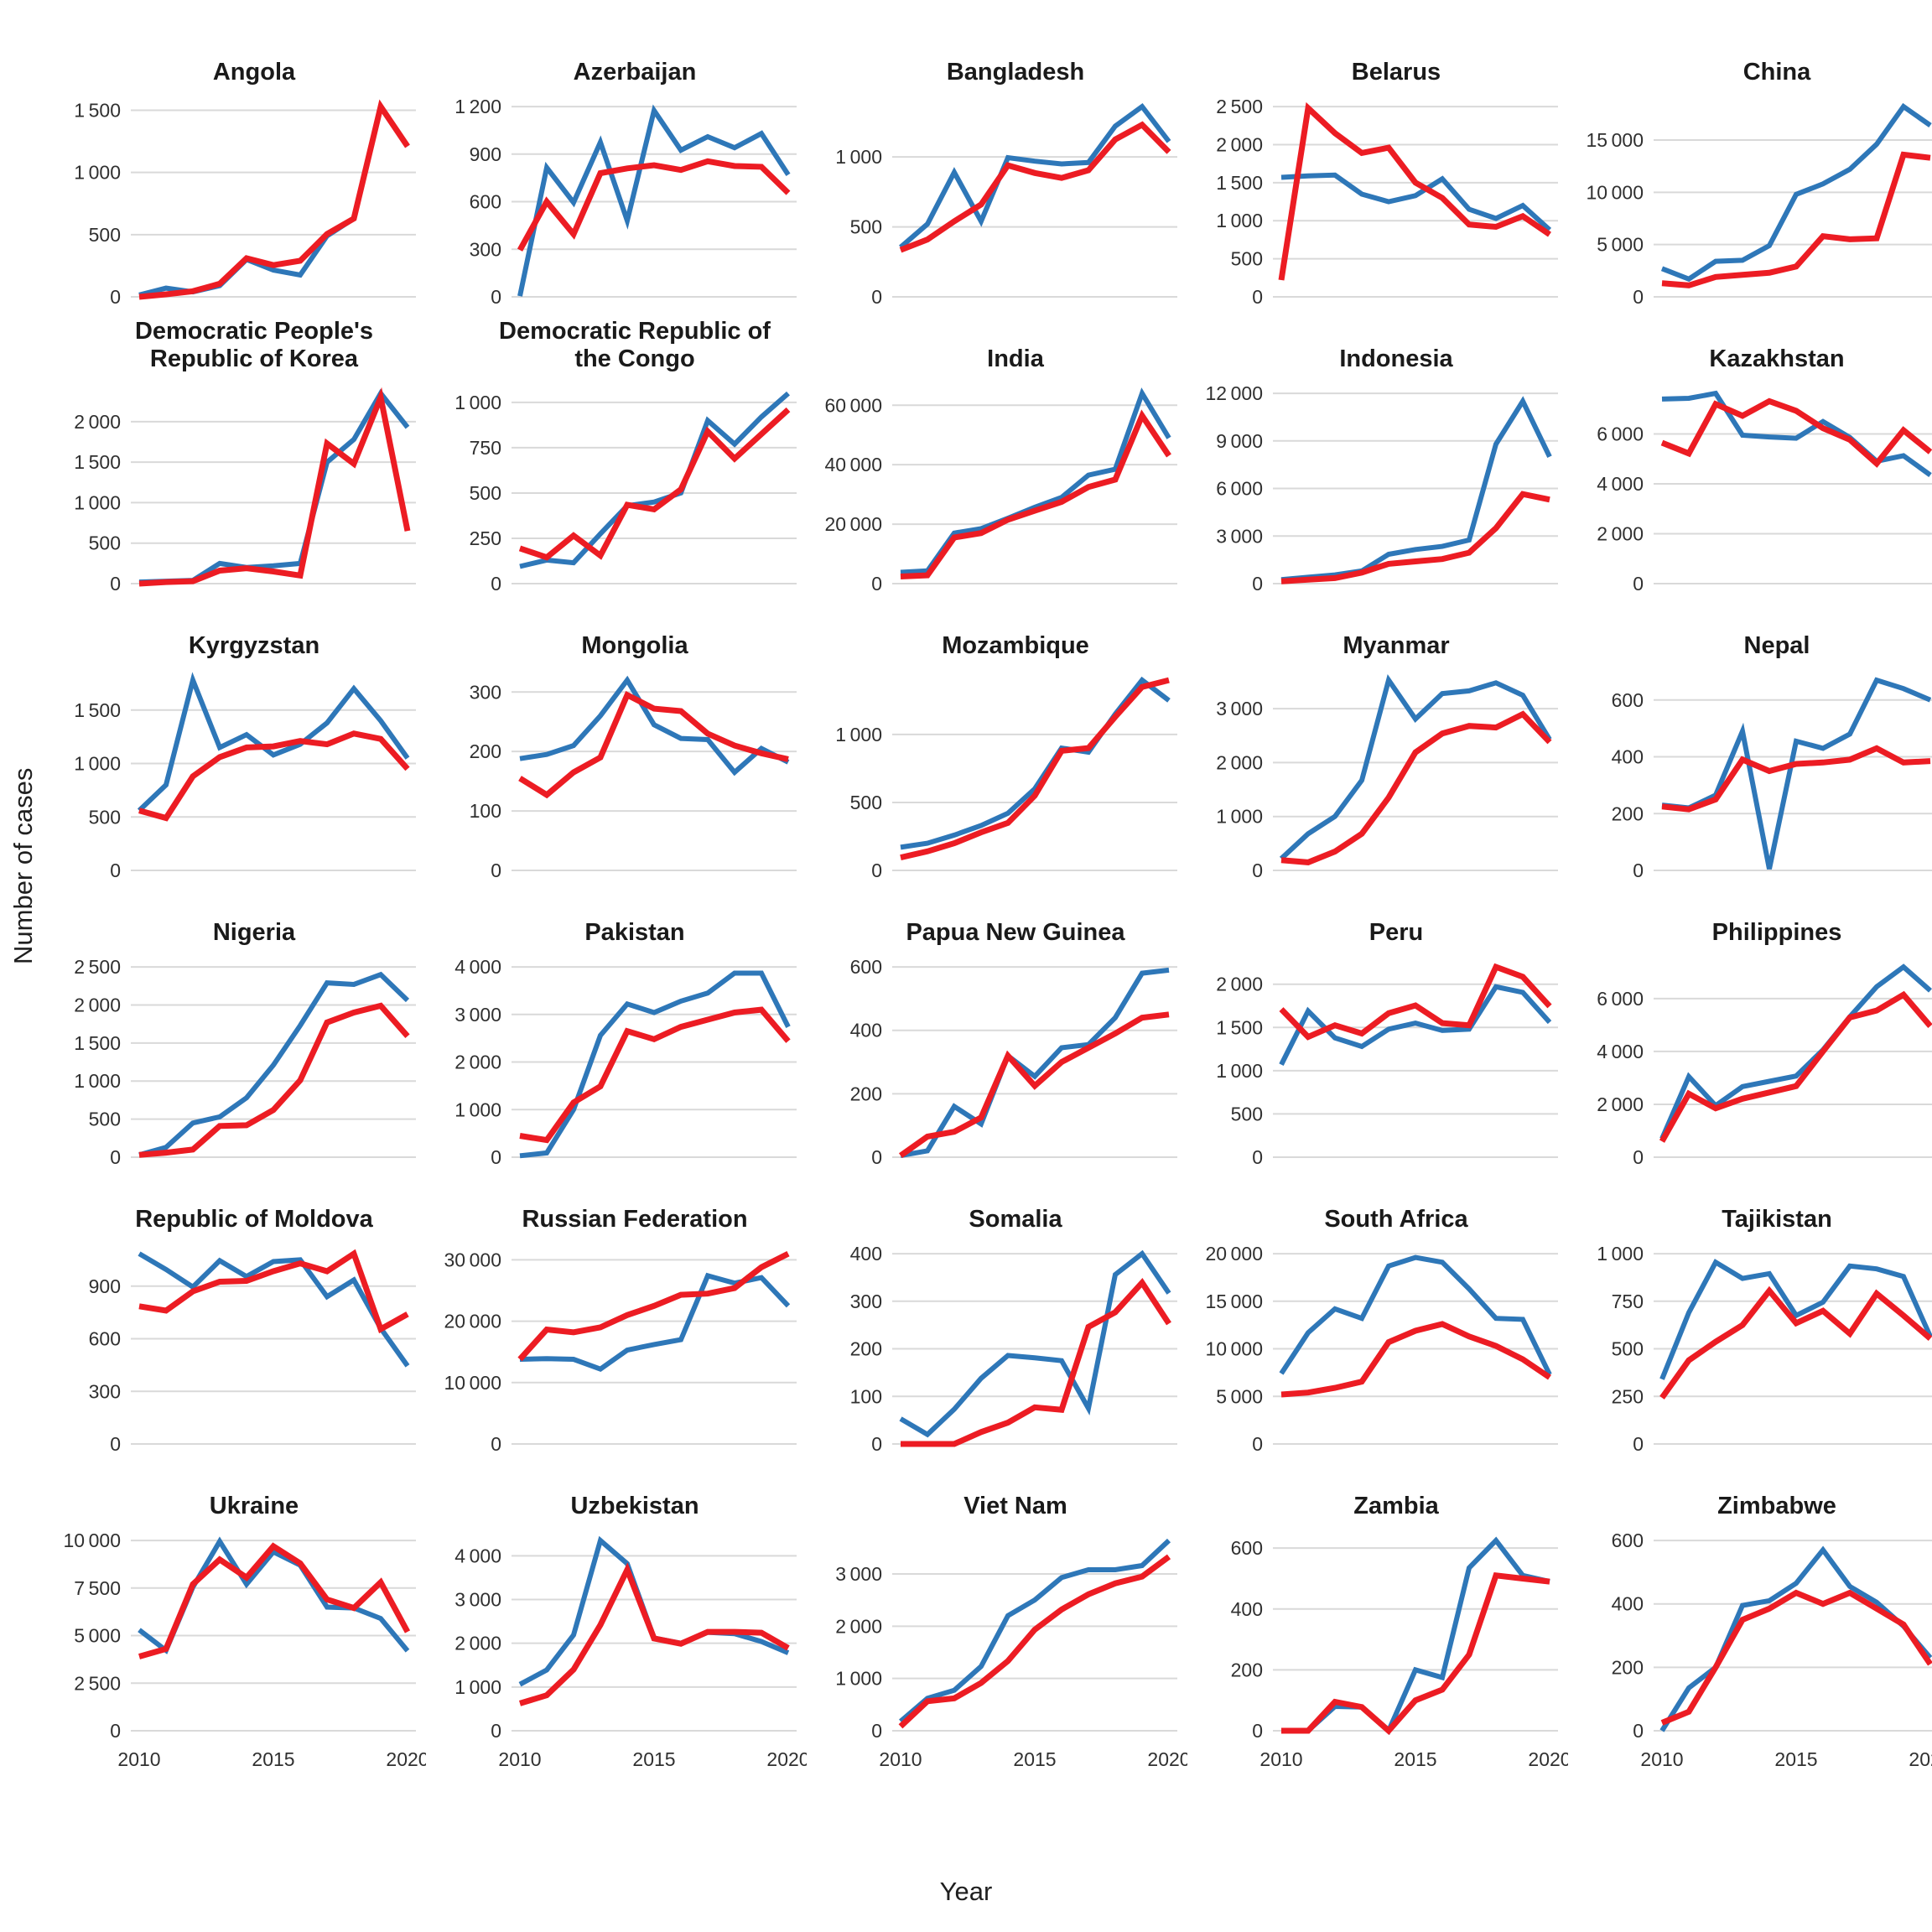 The height and width of the screenshot is (1932, 1932). Describe the element at coordinates (1167, 1759) in the screenshot. I see `x-tick-label: 2020` at that location.